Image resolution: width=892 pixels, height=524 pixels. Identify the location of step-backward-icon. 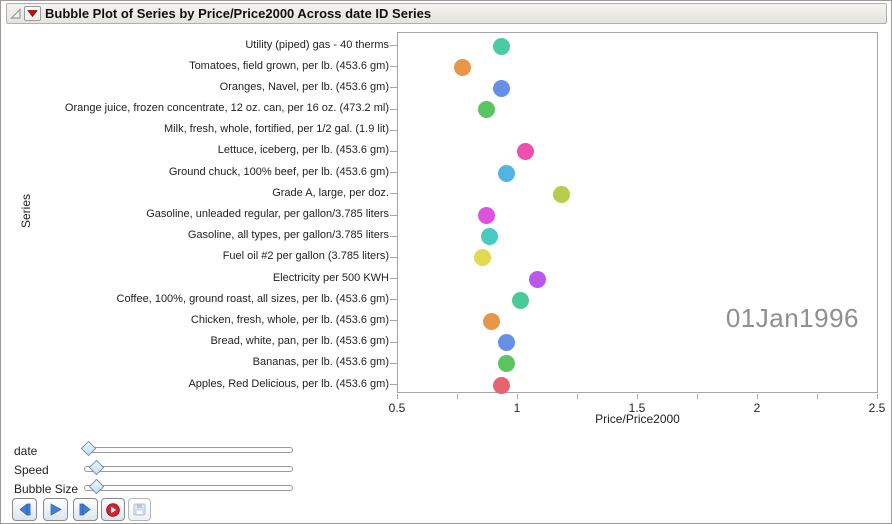
(25, 509).